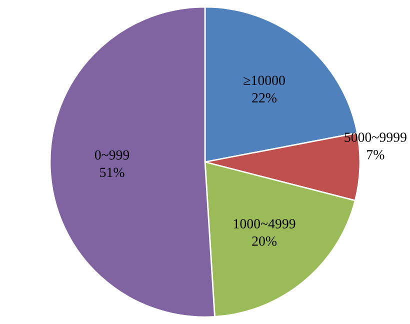 This screenshot has height=324, width=410. I want to click on data-label: 7%, so click(375, 155).